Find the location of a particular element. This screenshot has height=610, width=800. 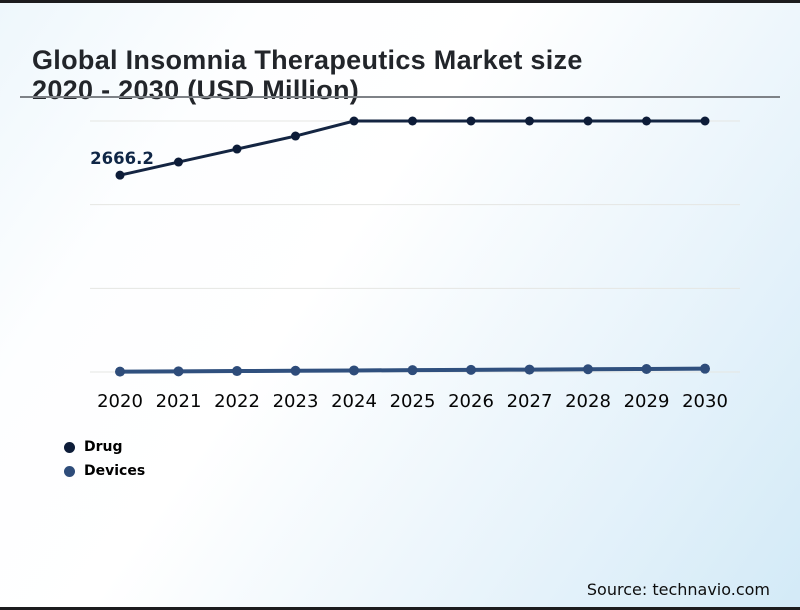

legend-item-devices: Devices is located at coordinates (104, 471).